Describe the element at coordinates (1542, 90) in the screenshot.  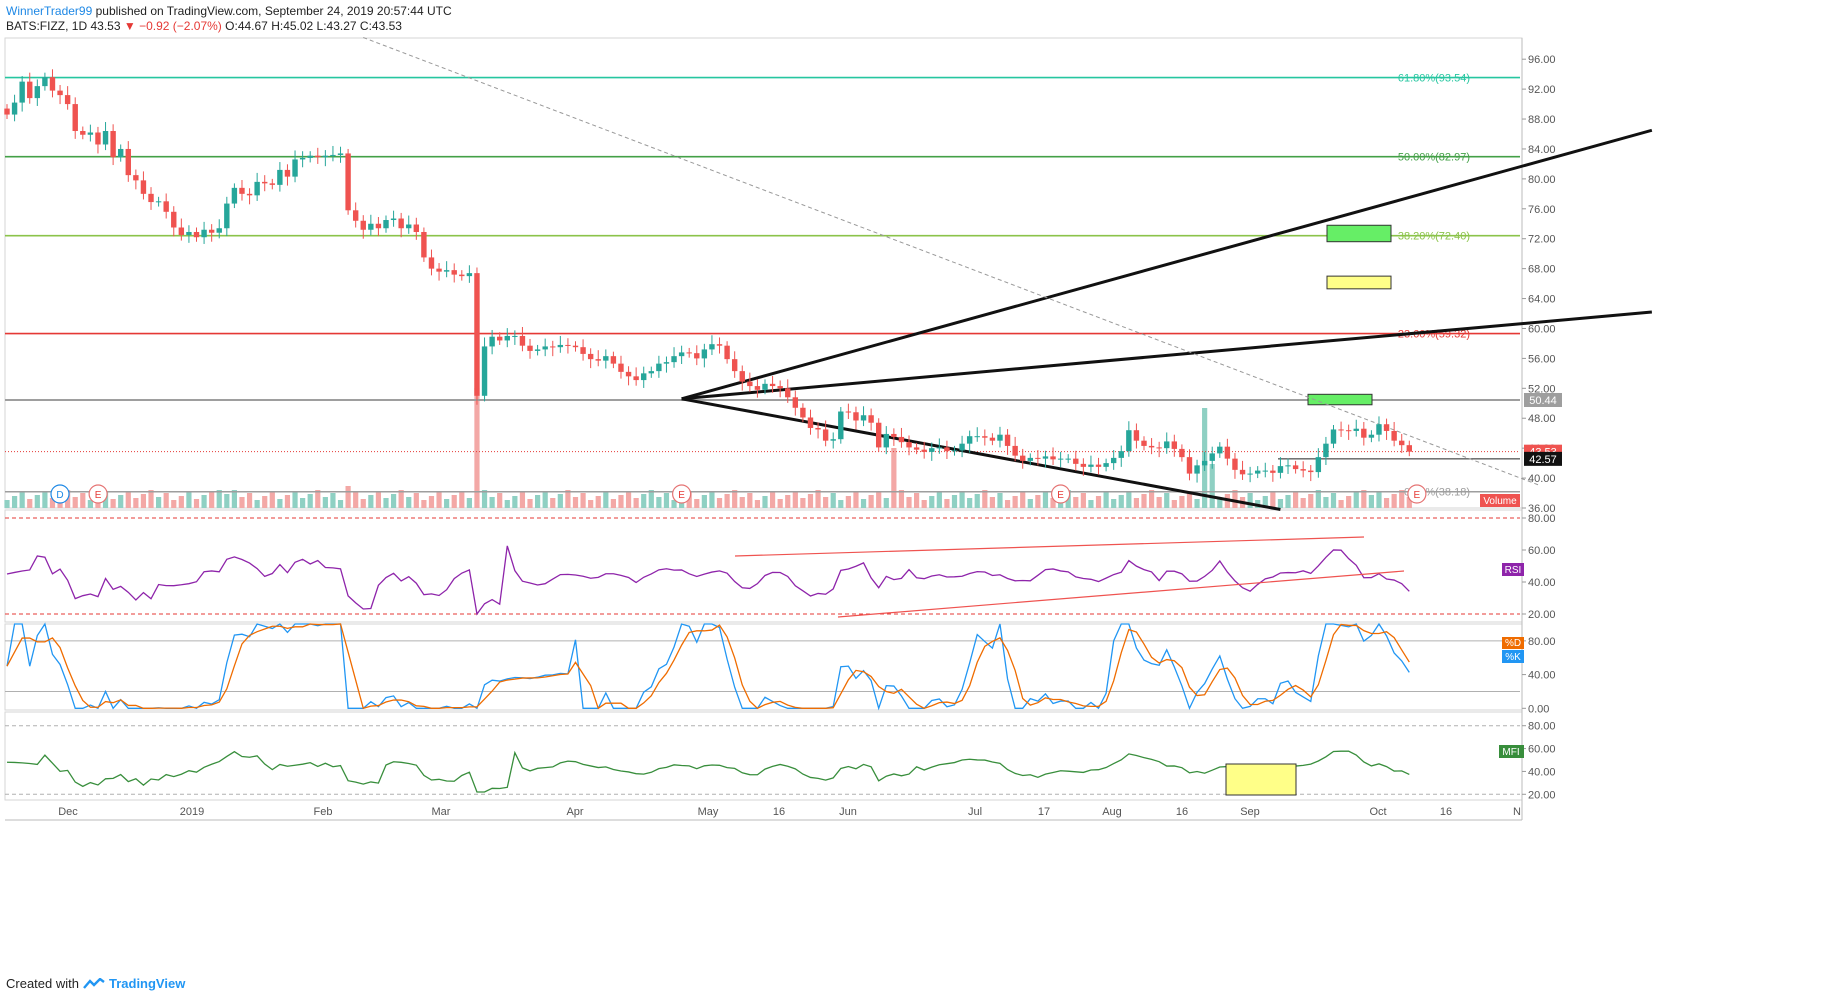
I see `price-tick-label: 92.00` at that location.